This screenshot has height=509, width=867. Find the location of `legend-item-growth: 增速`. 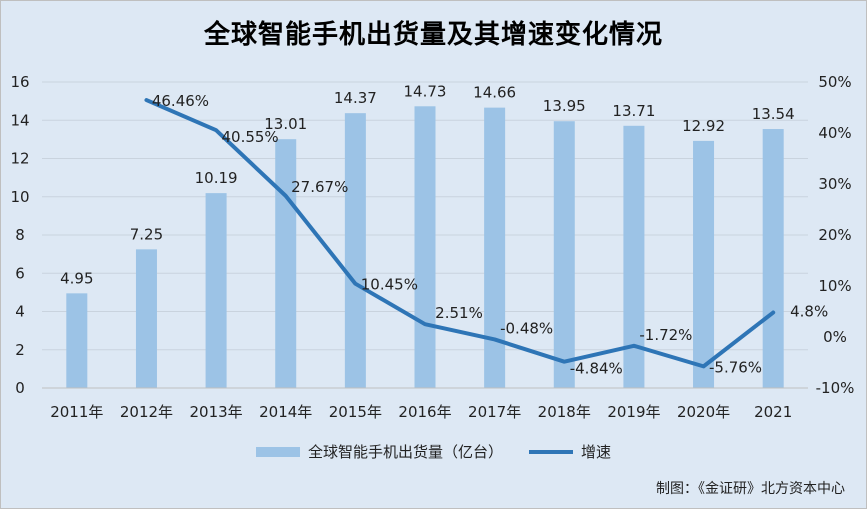

legend-item-growth: 增速 is located at coordinates (570, 451).